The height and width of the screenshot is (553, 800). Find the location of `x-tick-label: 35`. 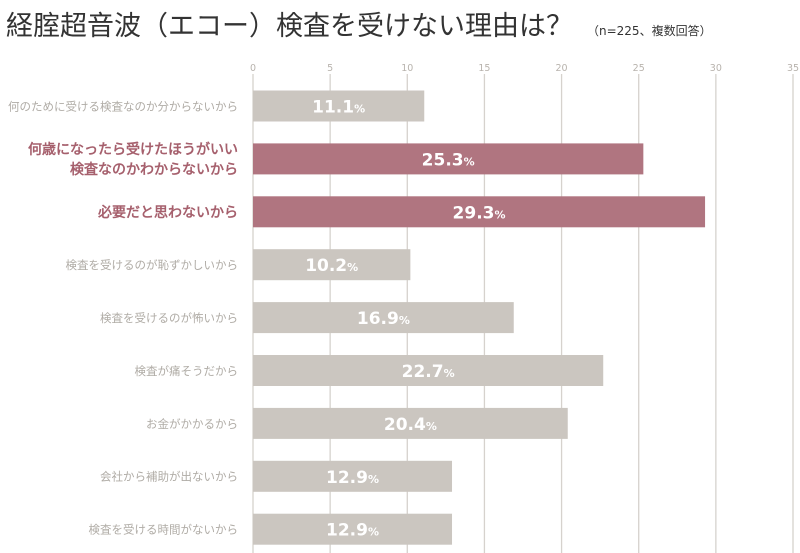

x-tick-label: 35 is located at coordinates (793, 68).